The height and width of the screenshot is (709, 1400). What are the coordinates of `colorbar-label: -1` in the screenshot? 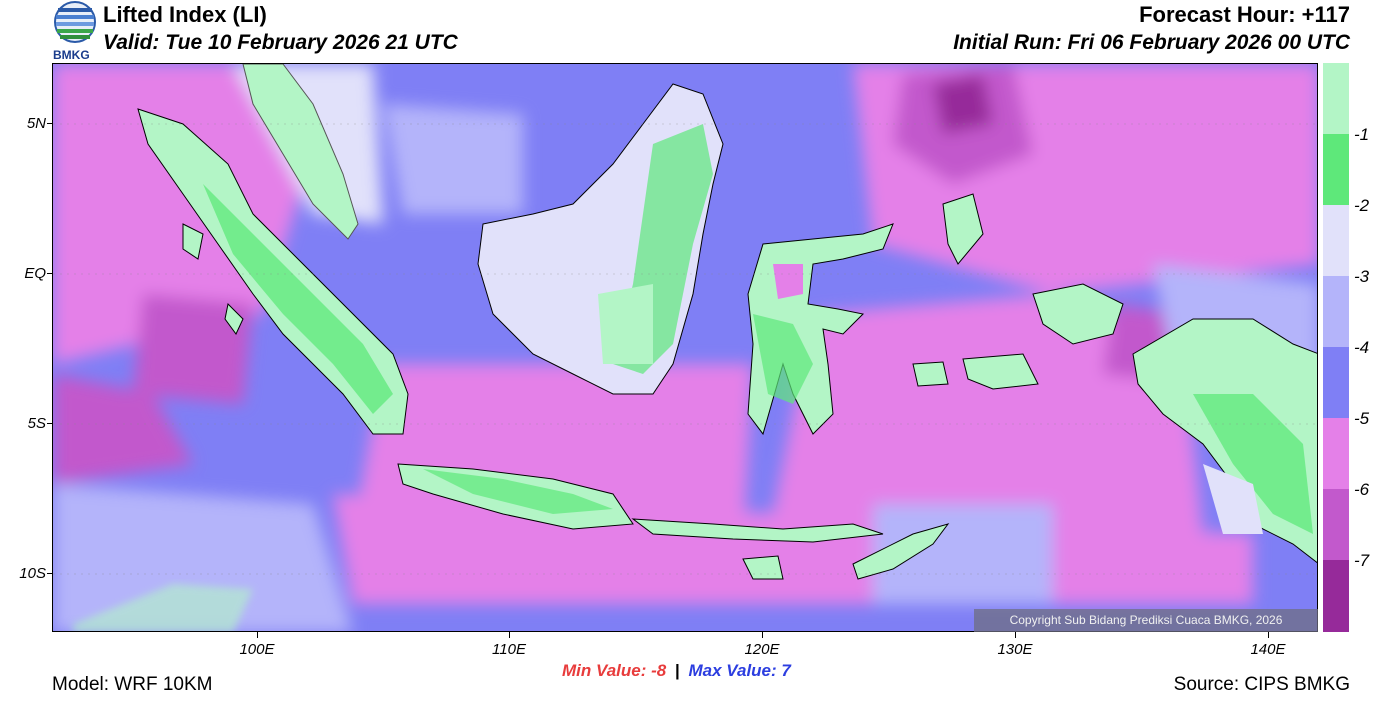 It's located at (1362, 134).